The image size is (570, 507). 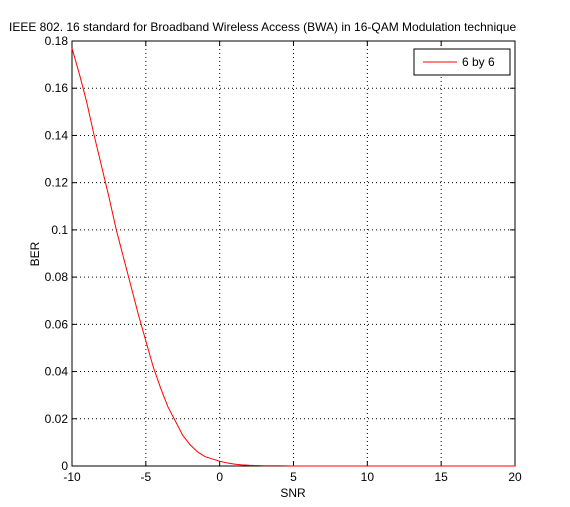 What do you see at coordinates (35, 253) in the screenshot?
I see `y-axis-label: BER` at bounding box center [35, 253].